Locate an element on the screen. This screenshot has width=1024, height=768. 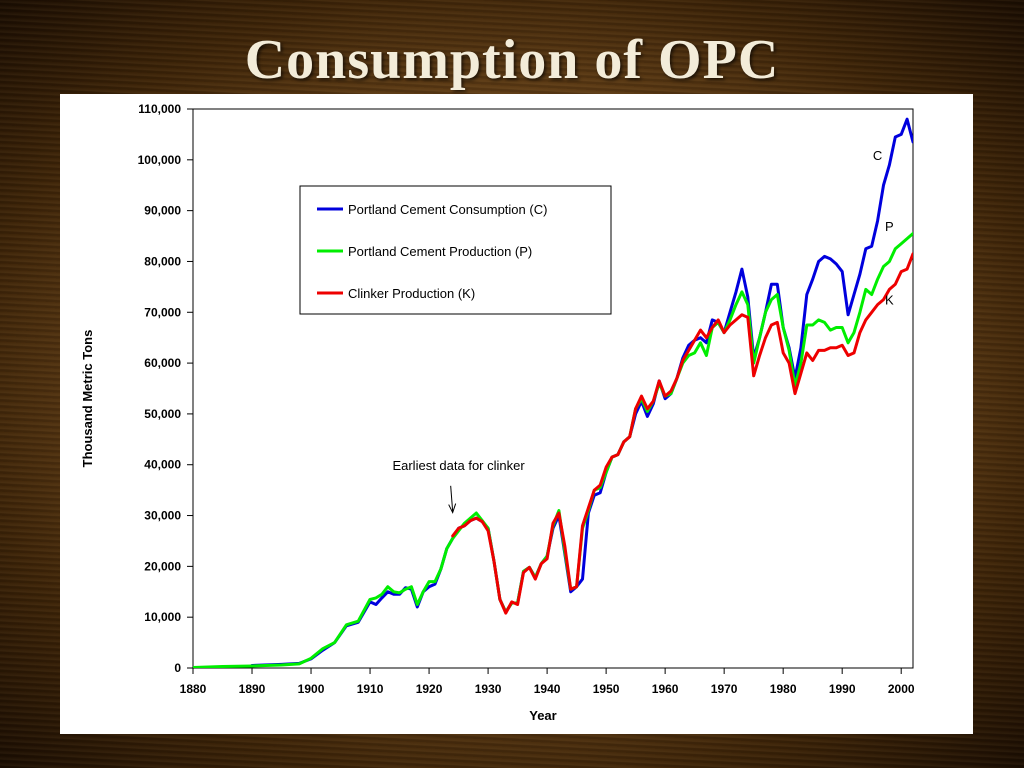
y-tick-label: 10,000 is located at coordinates (162, 617).